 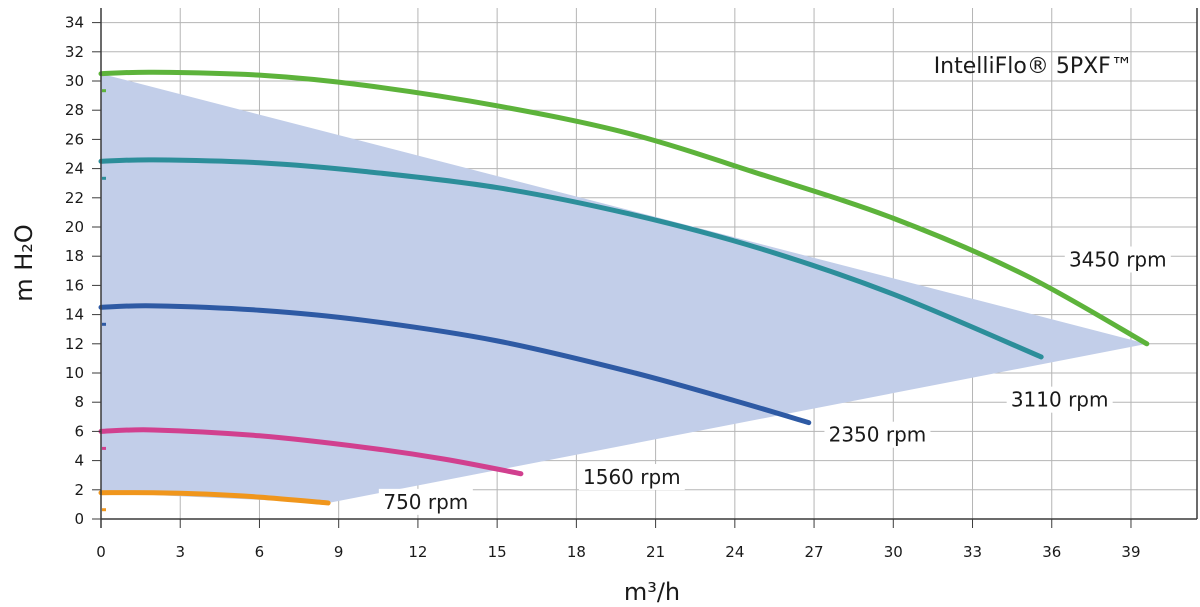 What do you see at coordinates (311, 452) in the screenshot?
I see `curve-1560-rpm` at bounding box center [311, 452].